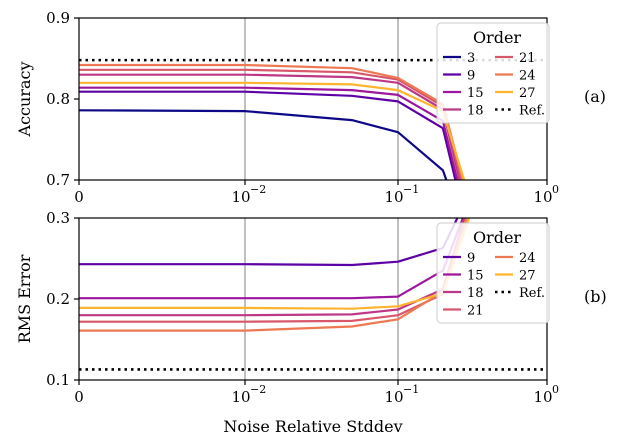 The height and width of the screenshot is (441, 623). What do you see at coordinates (24, 298) in the screenshot?
I see `y-axis-label-rms: RMS Error` at bounding box center [24, 298].